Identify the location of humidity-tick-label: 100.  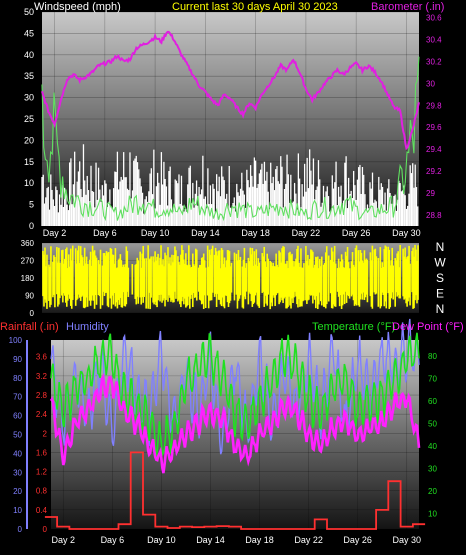
(16, 340).